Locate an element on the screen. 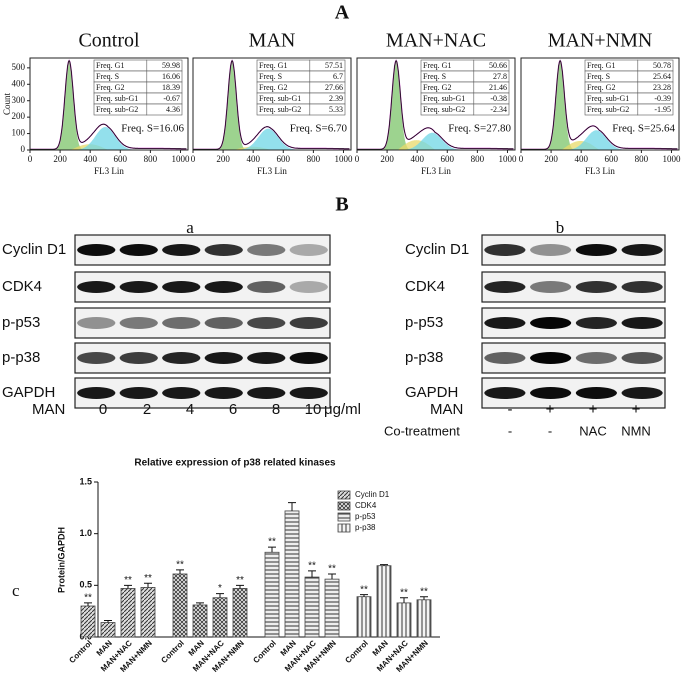 The image size is (684, 682). panel-label: c is located at coordinates (16, 590).